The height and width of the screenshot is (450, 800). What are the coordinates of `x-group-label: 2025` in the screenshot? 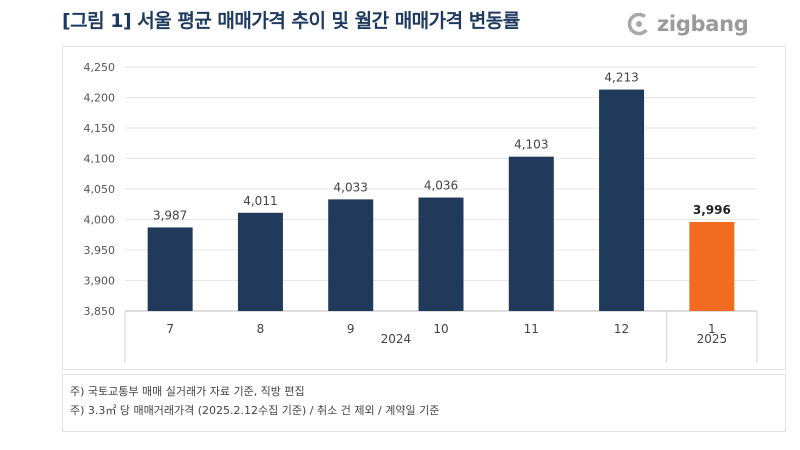 It's located at (712, 339).